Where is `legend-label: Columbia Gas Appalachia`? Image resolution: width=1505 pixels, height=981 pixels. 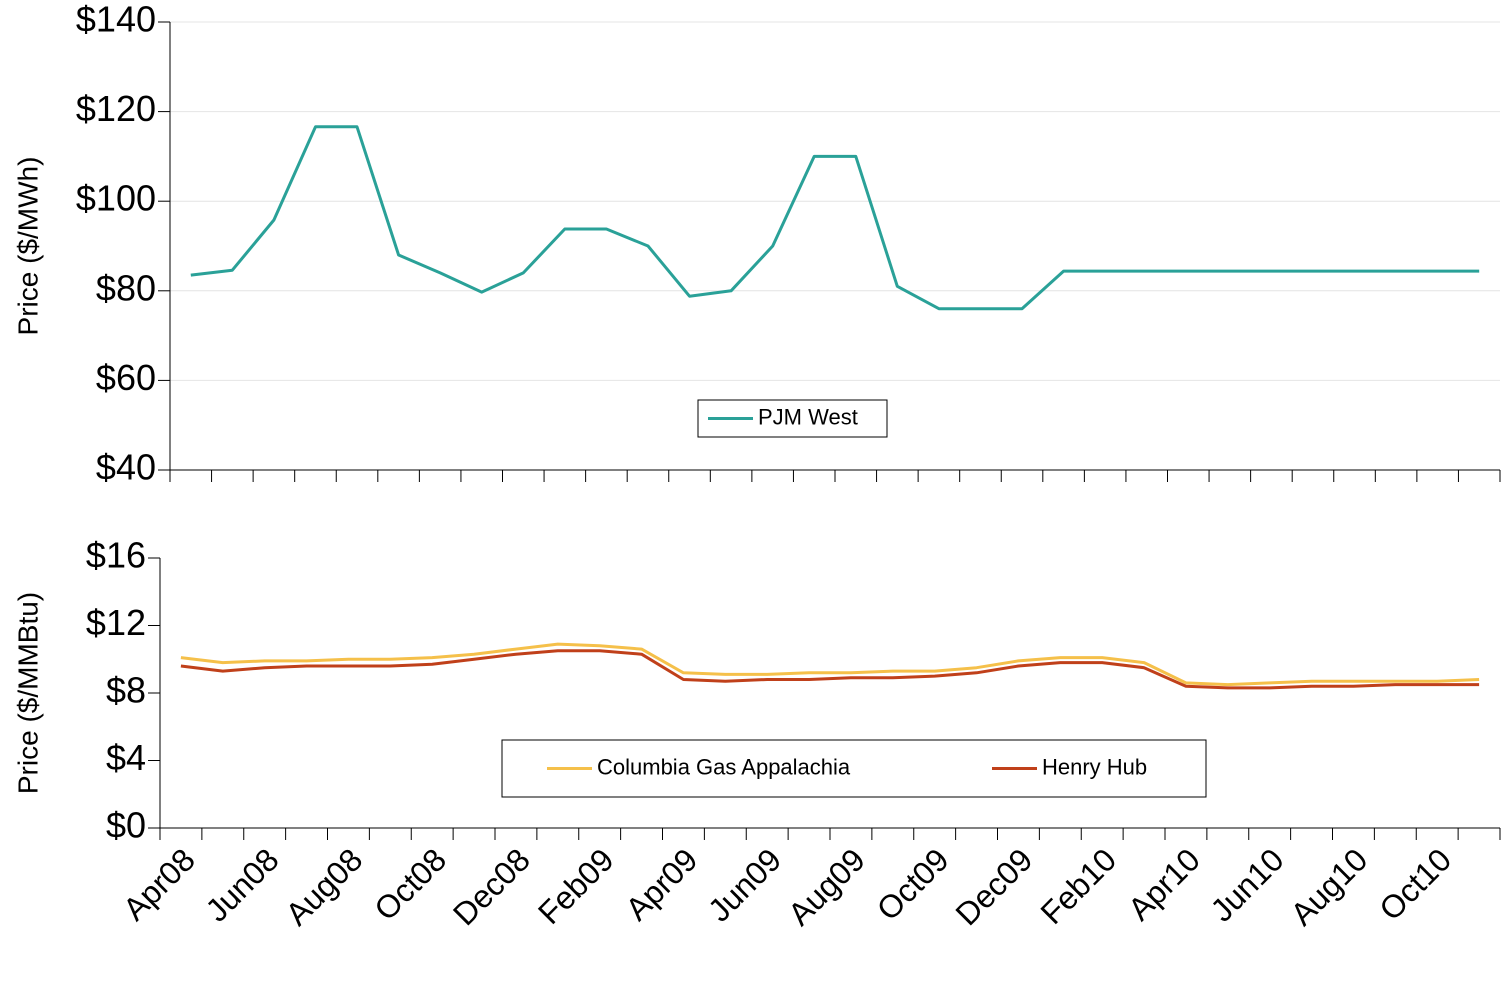
legend-label: Columbia Gas Appalachia is located at coordinates (724, 766).